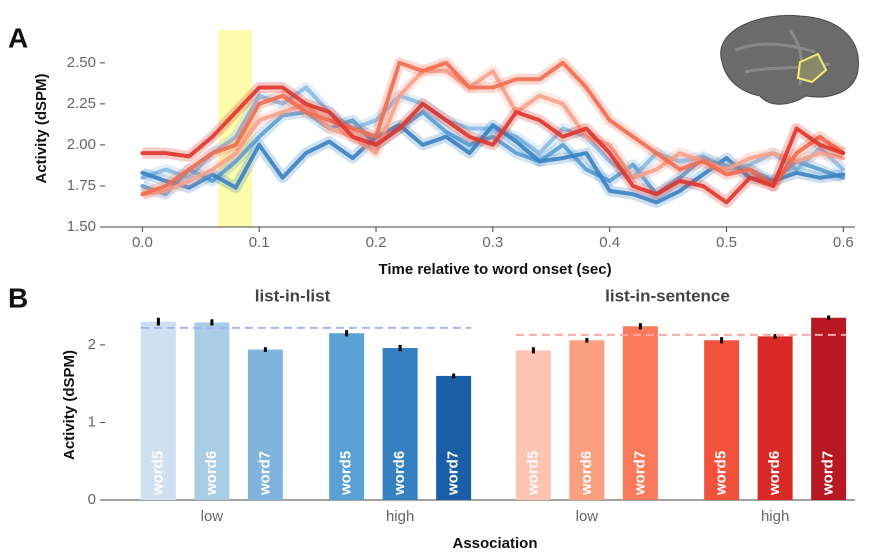 This screenshot has height=555, width=875. Describe the element at coordinates (81, 103) in the screenshot. I see `y-tick-label: 2.25` at that location.